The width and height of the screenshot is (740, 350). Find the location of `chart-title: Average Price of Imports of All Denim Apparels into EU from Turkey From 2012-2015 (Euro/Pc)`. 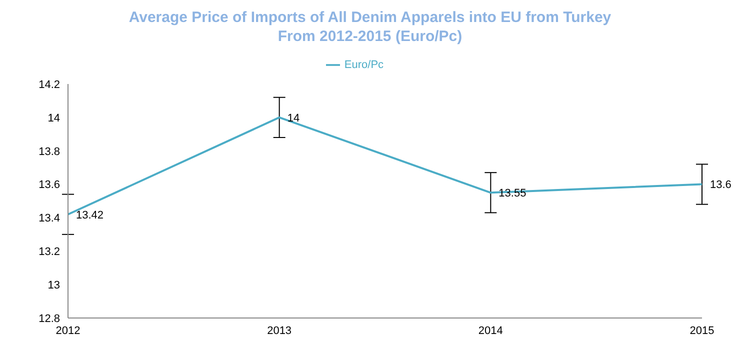

chart-title: Average Price of Imports of All Denim Apparels into EU from Turkey From 2012-2015 (Euro/Pc) is located at coordinates (370, 27).